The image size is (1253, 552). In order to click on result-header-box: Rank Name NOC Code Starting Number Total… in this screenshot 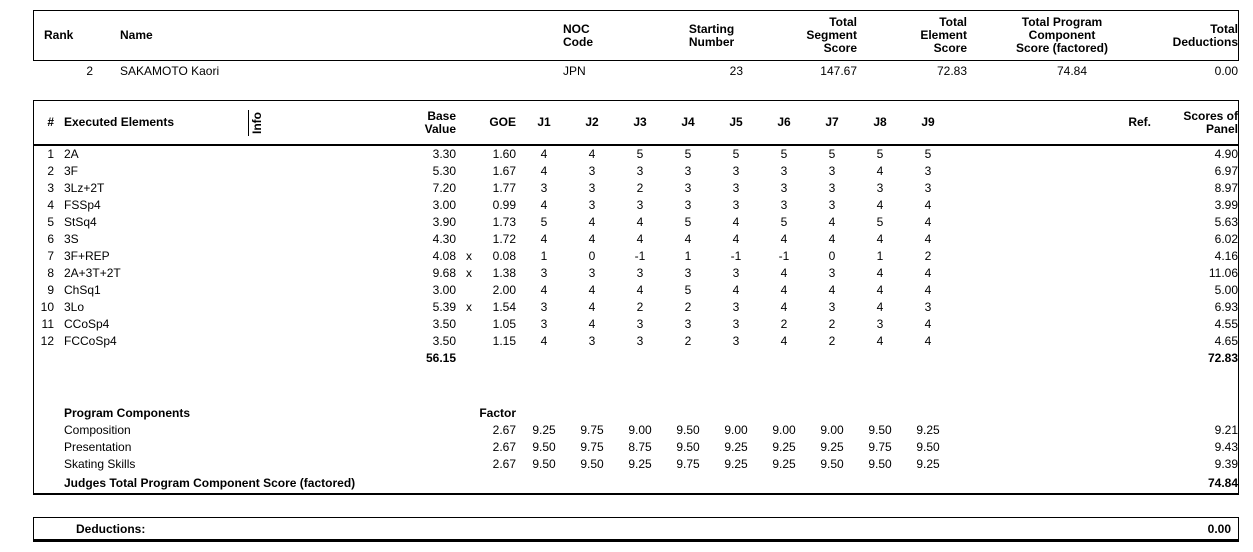, I will do `click(636, 35)`.